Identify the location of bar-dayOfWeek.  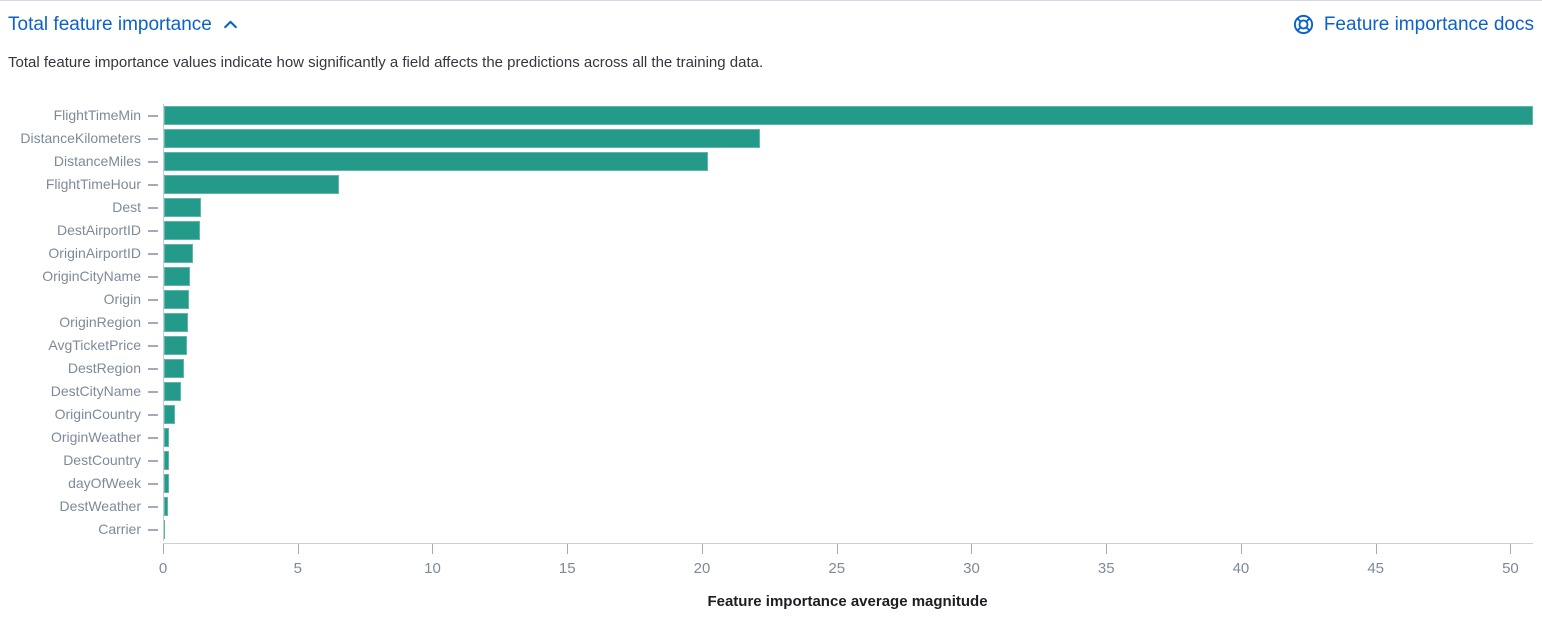
(166, 483).